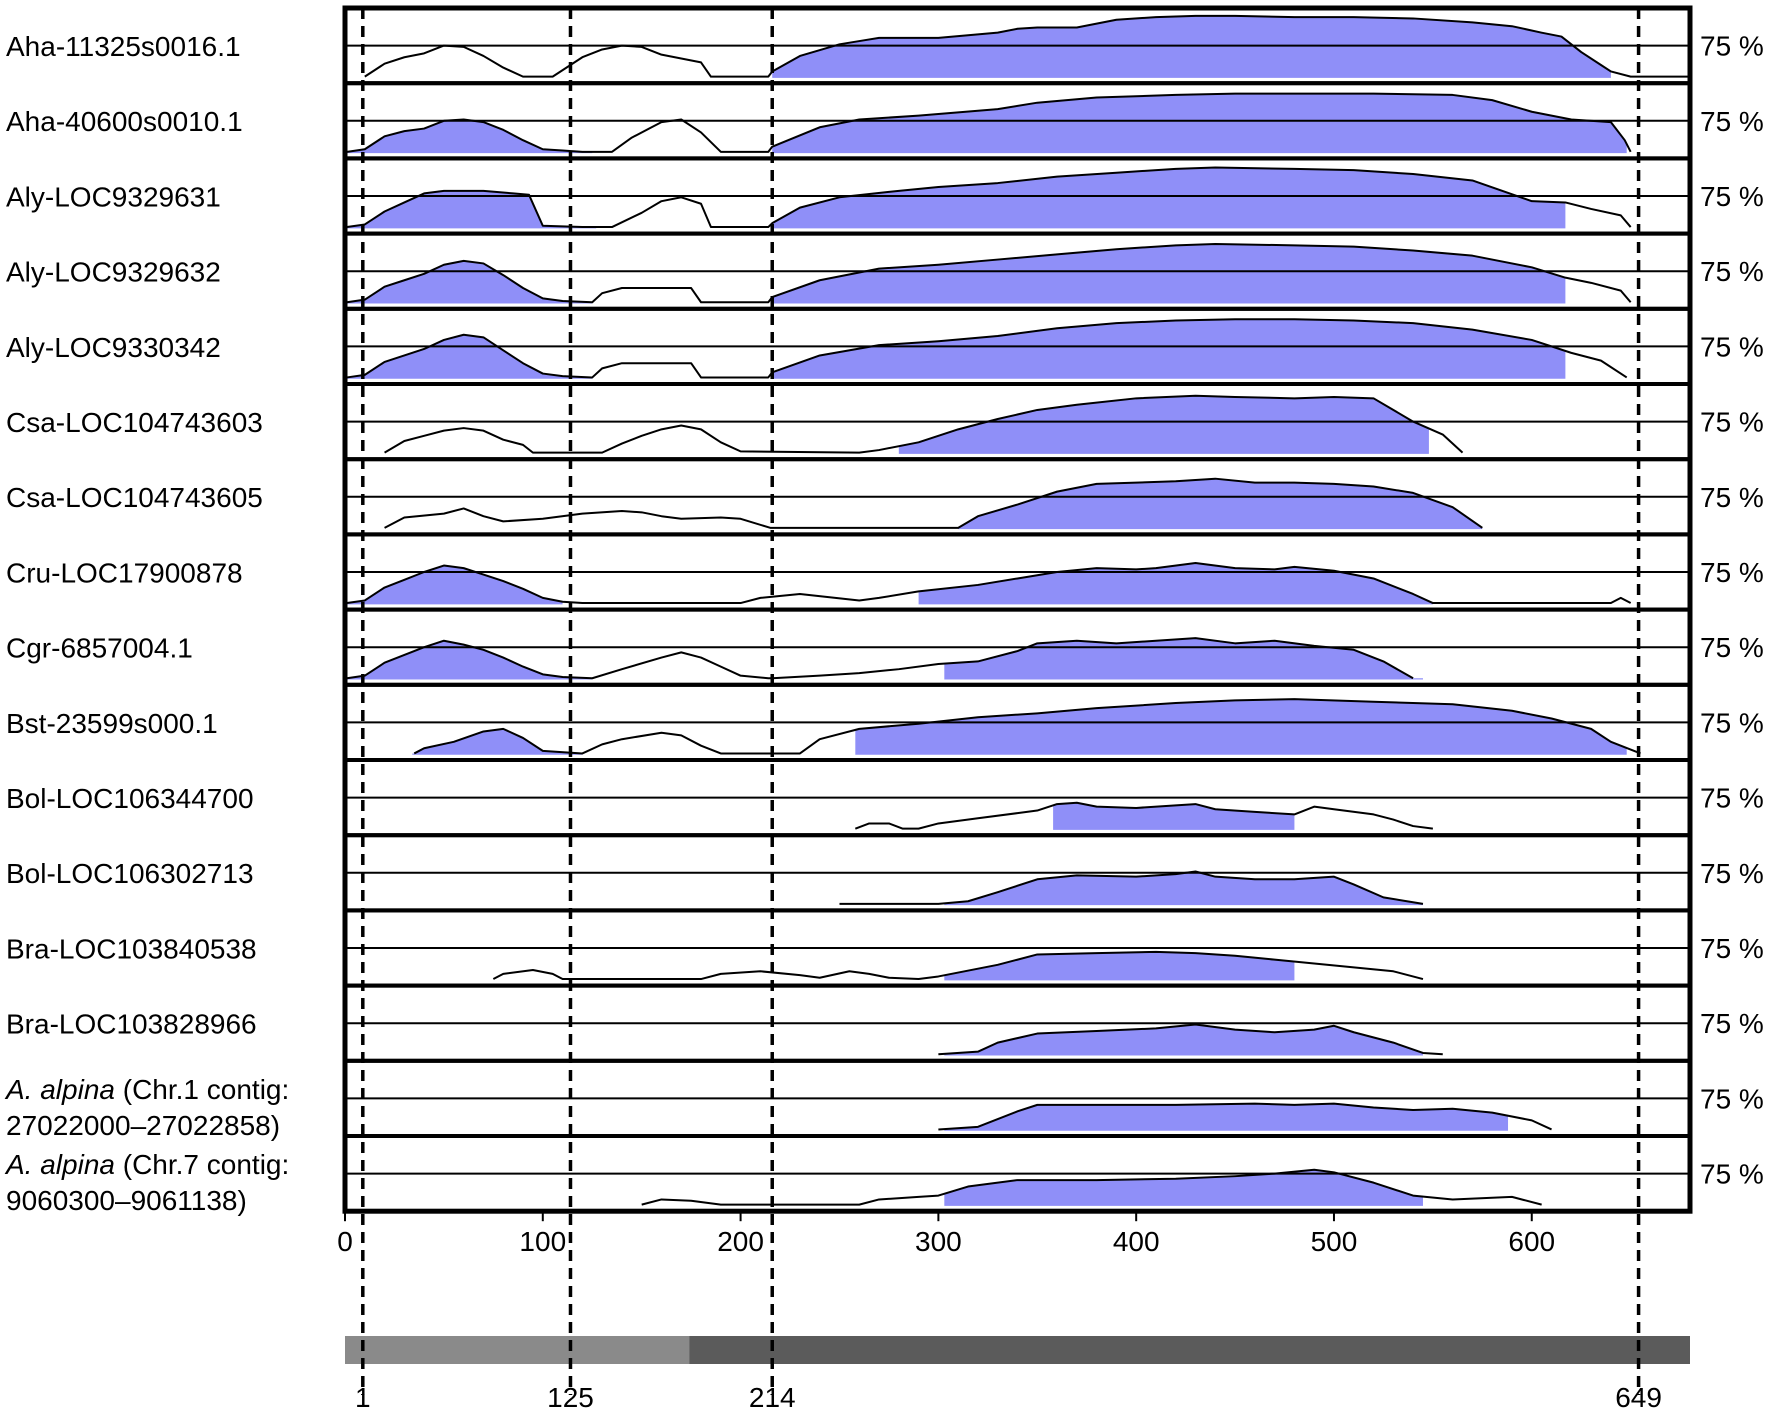 This screenshot has width=1775, height=1413. I want to click on track-label: Aly-LOC9329631, so click(113, 196).